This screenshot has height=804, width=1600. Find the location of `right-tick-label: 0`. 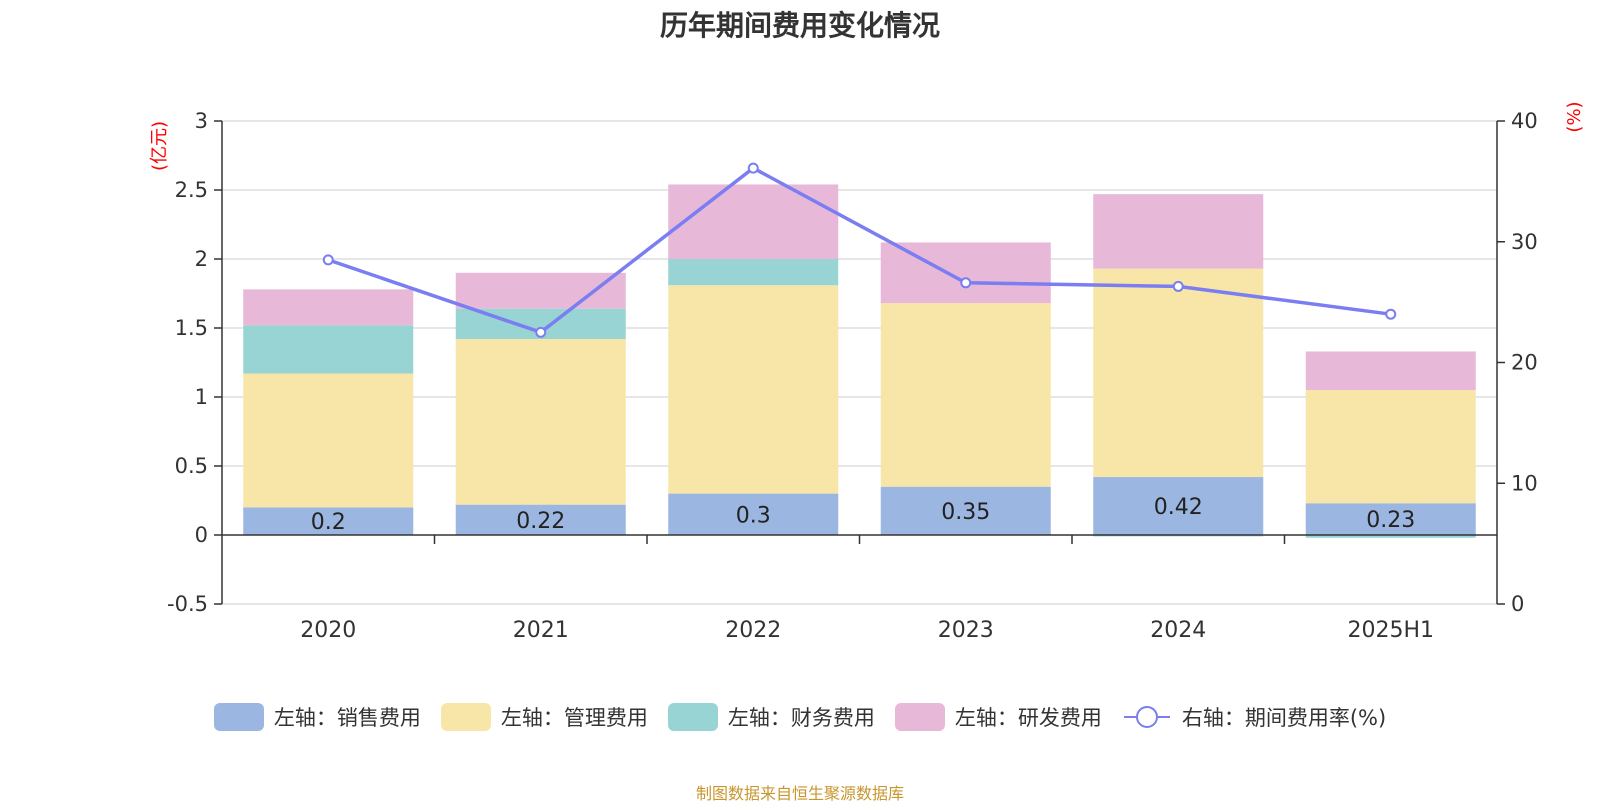

right-tick-label: 0 is located at coordinates (1517, 604).